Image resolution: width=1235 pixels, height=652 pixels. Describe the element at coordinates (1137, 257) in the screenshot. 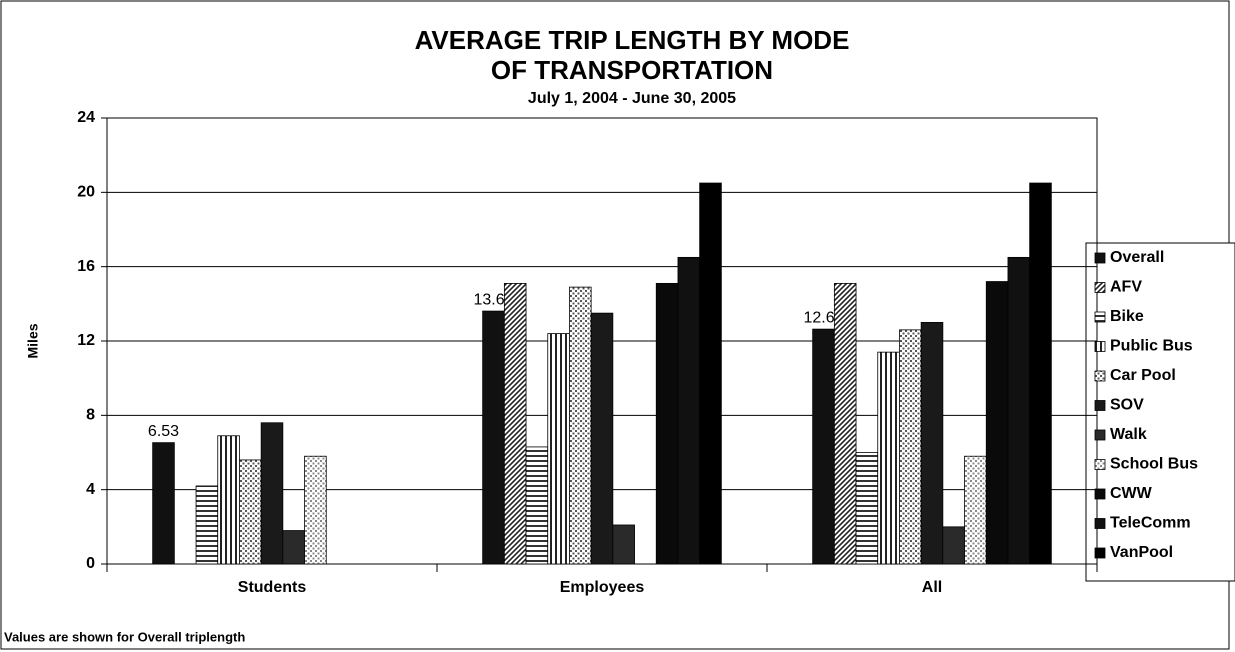

I see `legend-label: Overall` at that location.